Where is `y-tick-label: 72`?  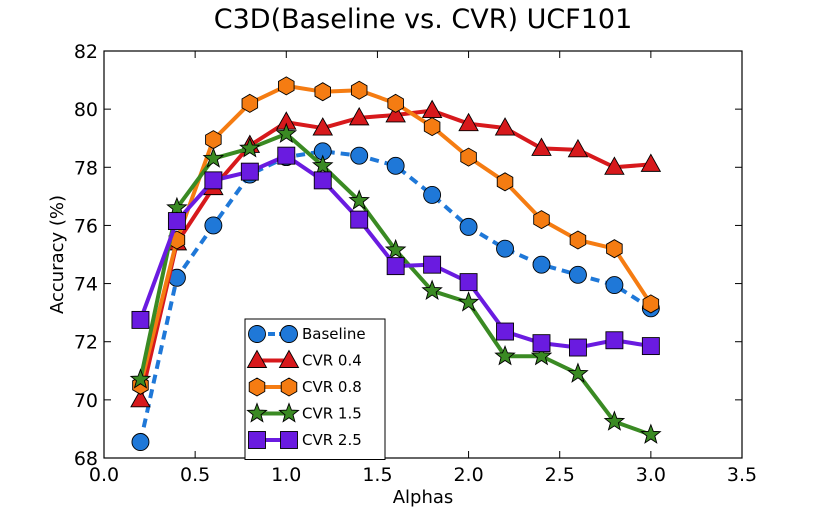 y-tick-label: 72 is located at coordinates (86, 343).